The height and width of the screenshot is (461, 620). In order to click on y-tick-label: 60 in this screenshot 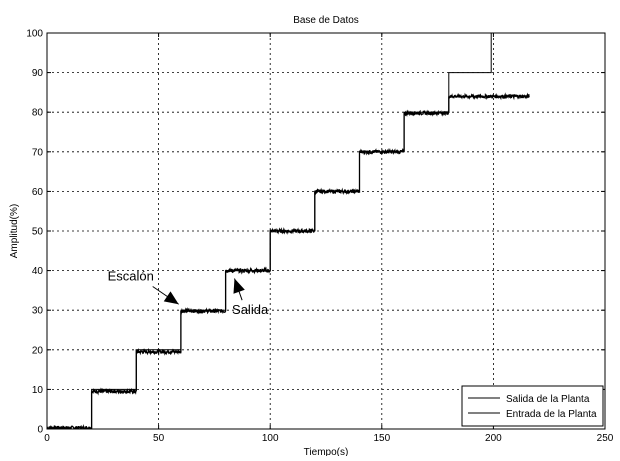, I will do `click(38, 192)`.